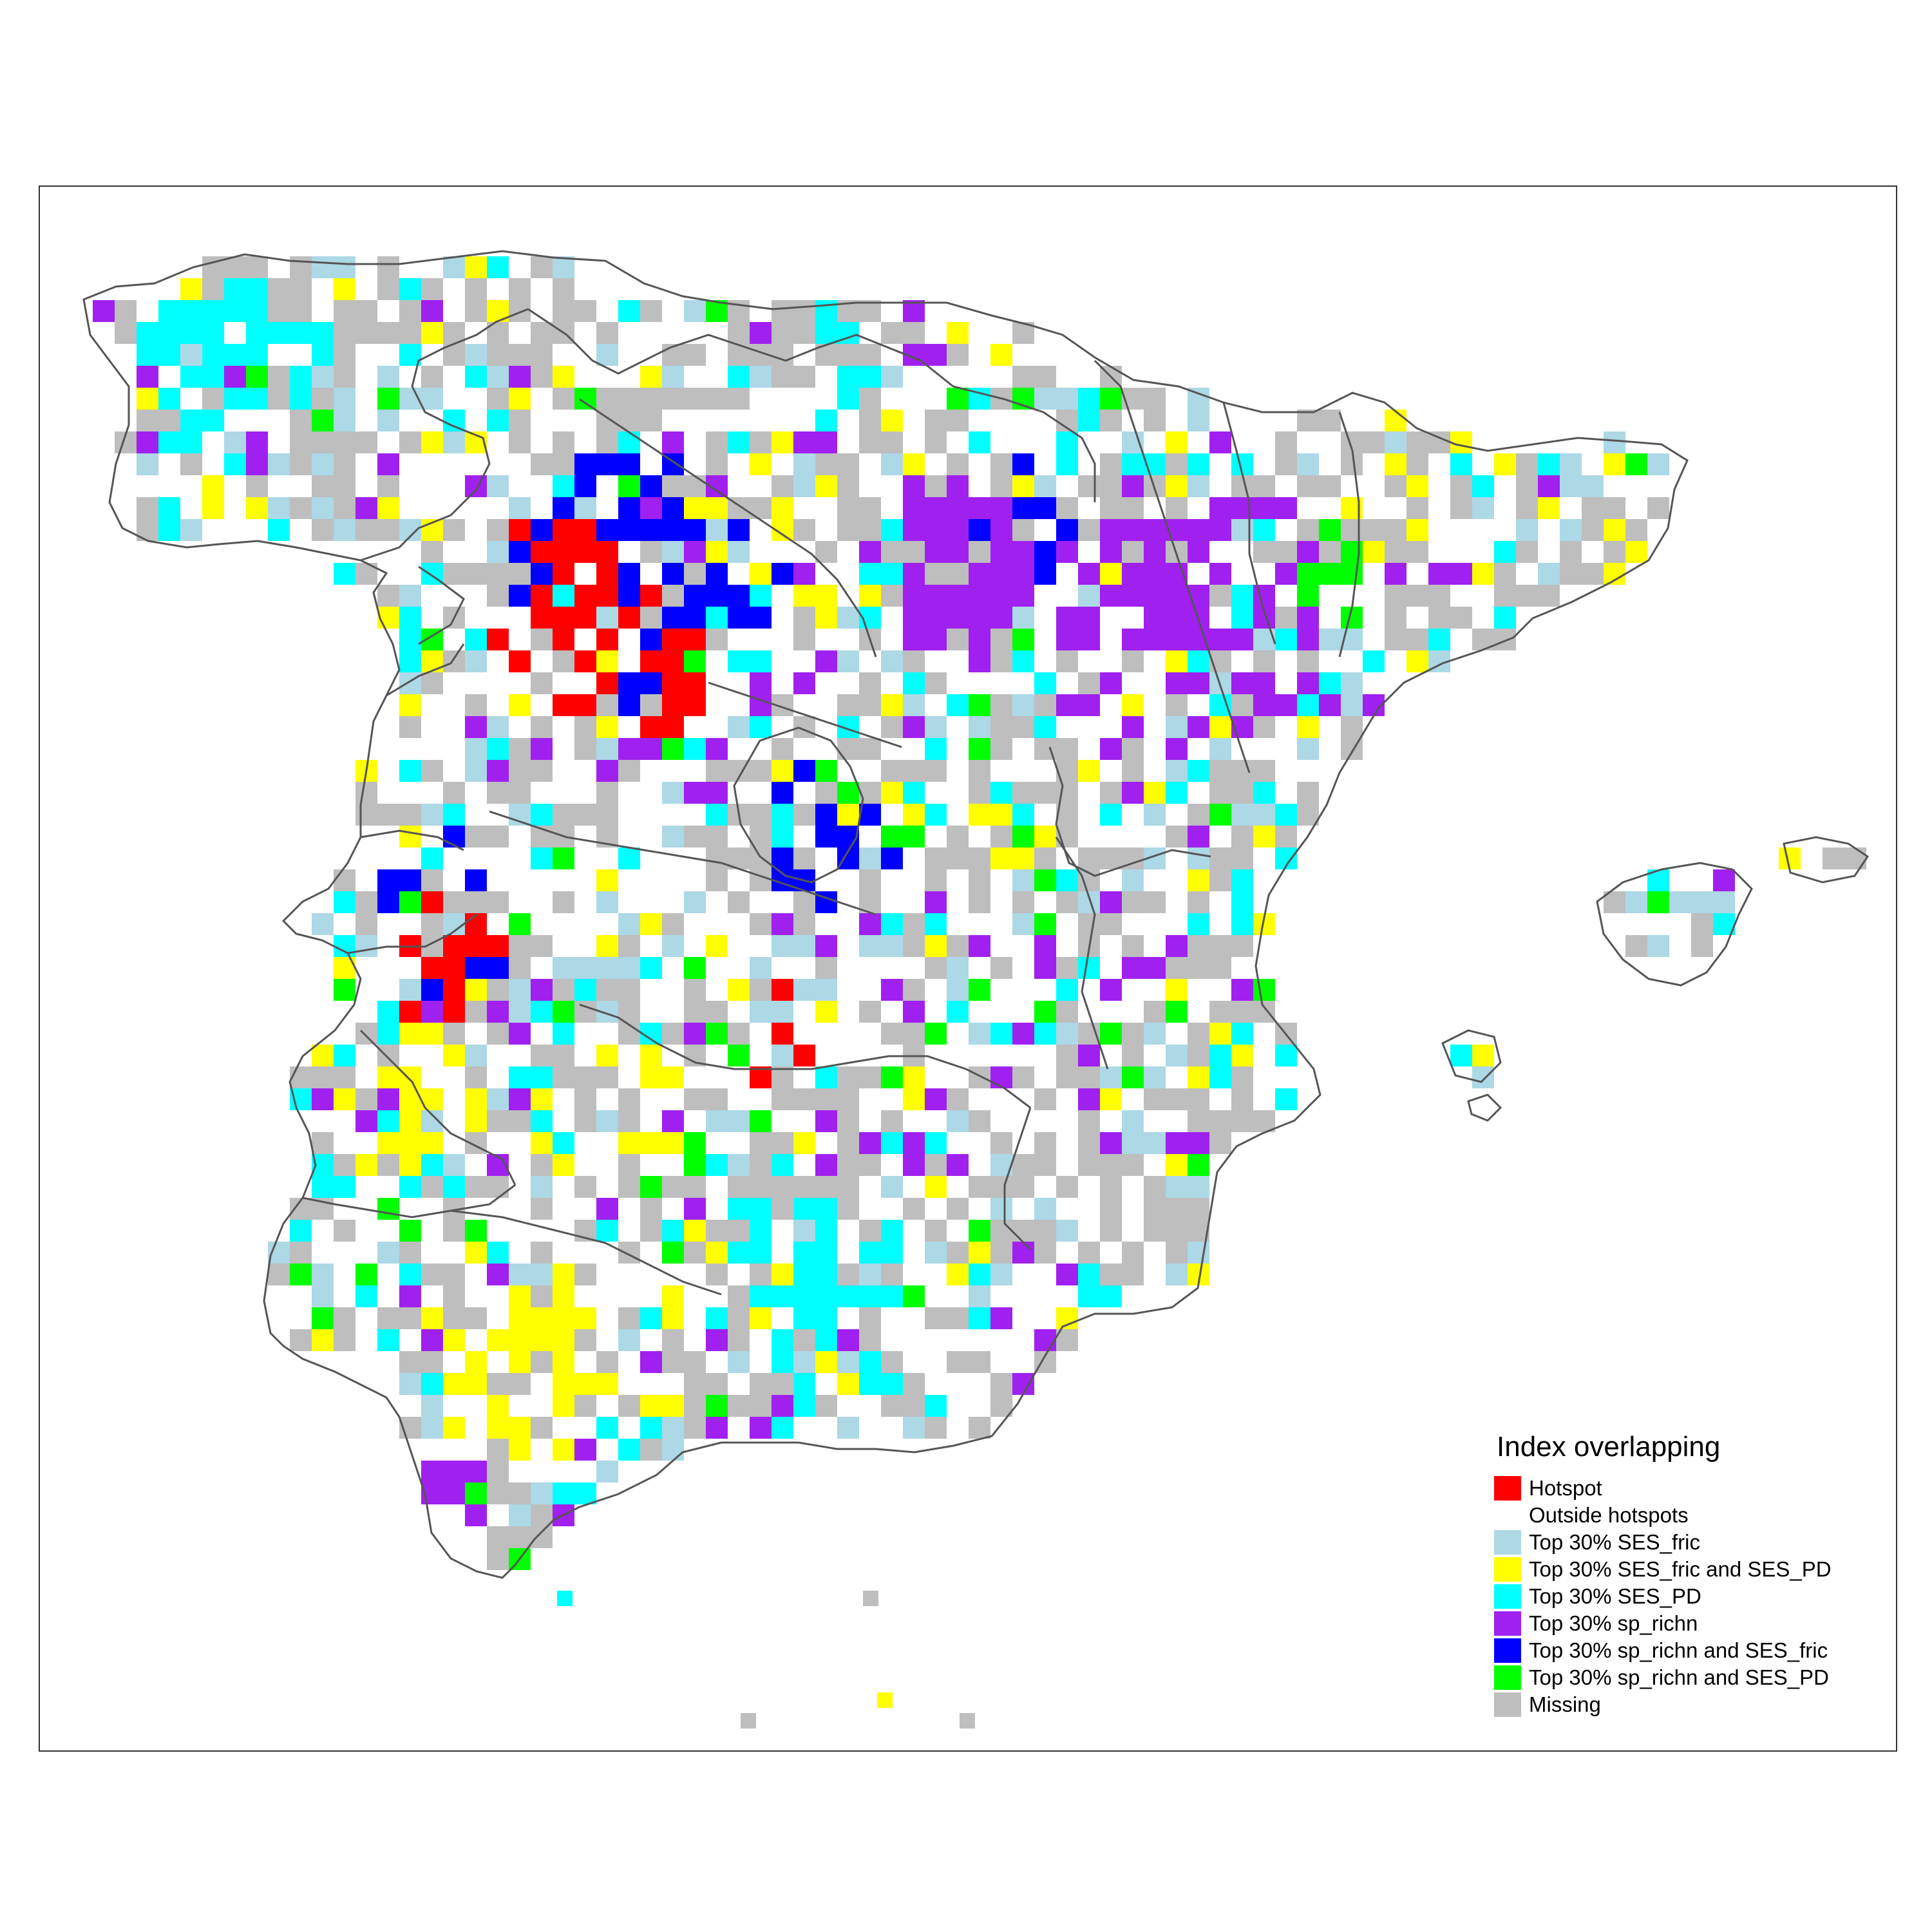 The height and width of the screenshot is (1932, 1932). I want to click on legend-title: Index overlapping, so click(1609, 1447).